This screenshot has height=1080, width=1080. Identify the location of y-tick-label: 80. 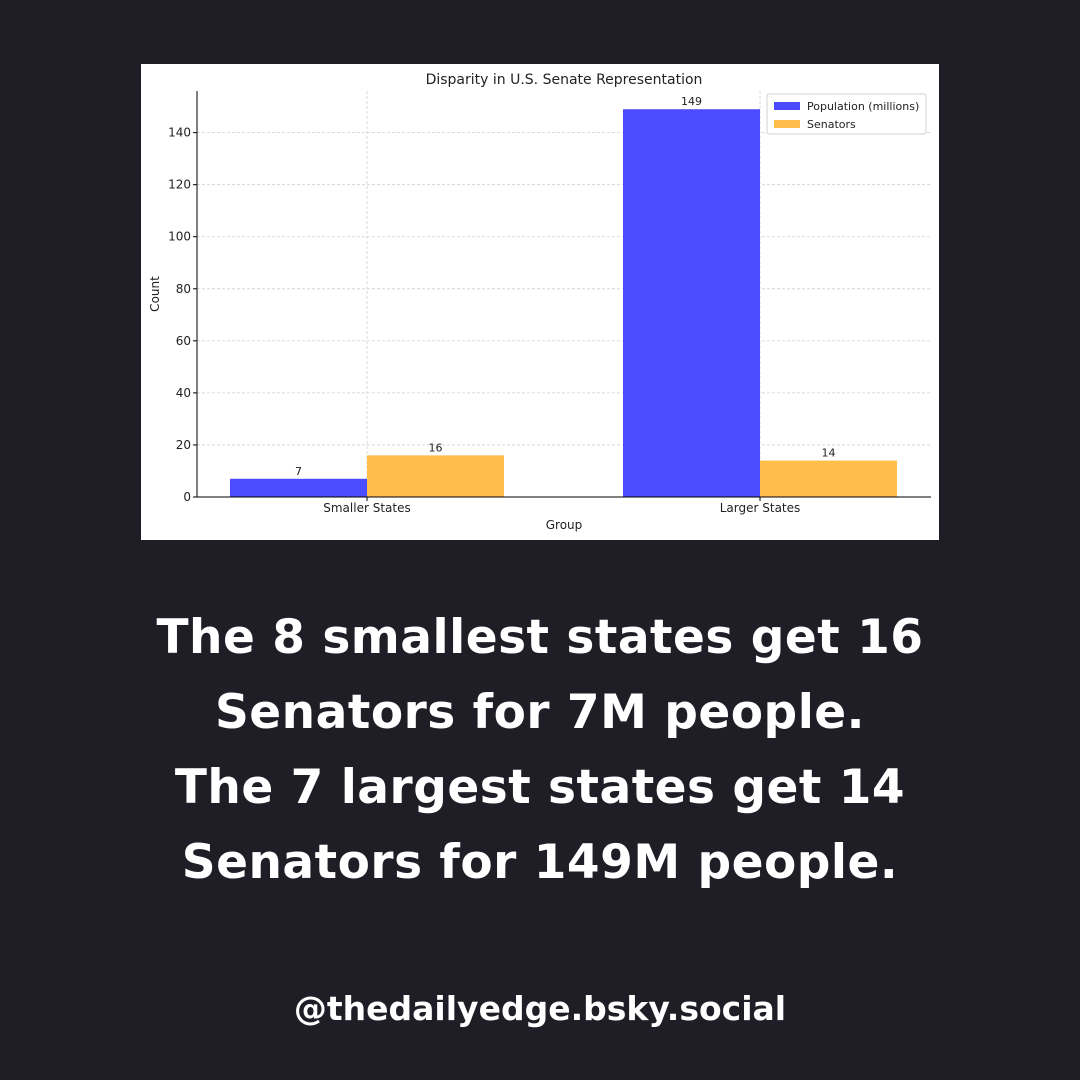
(183, 289).